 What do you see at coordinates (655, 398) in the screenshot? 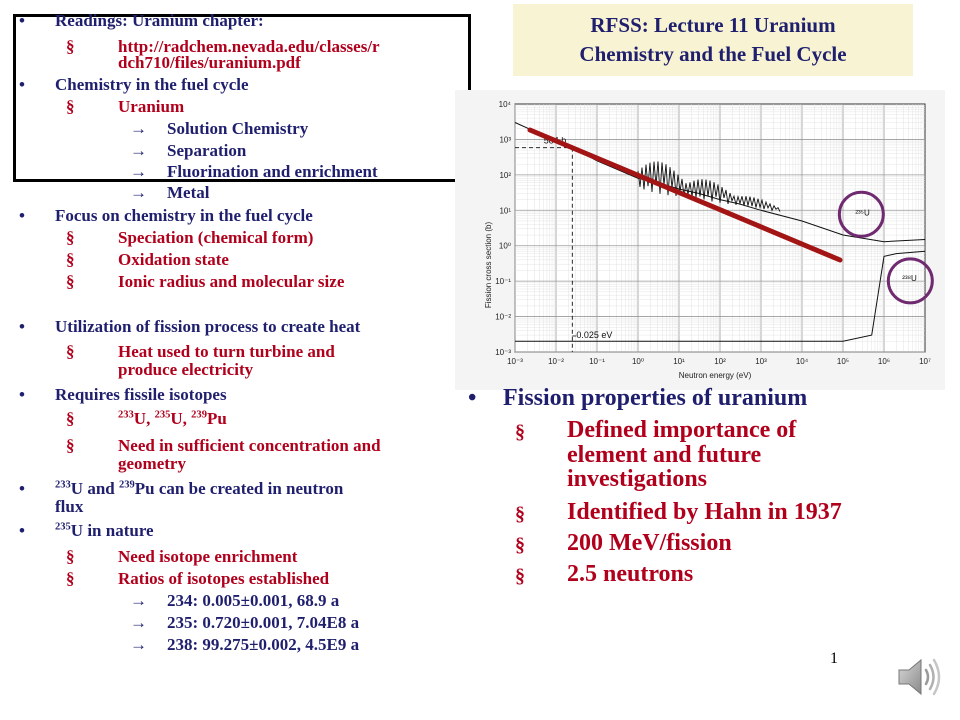
I see `fission-heading: Fission properties of uranium` at bounding box center [655, 398].